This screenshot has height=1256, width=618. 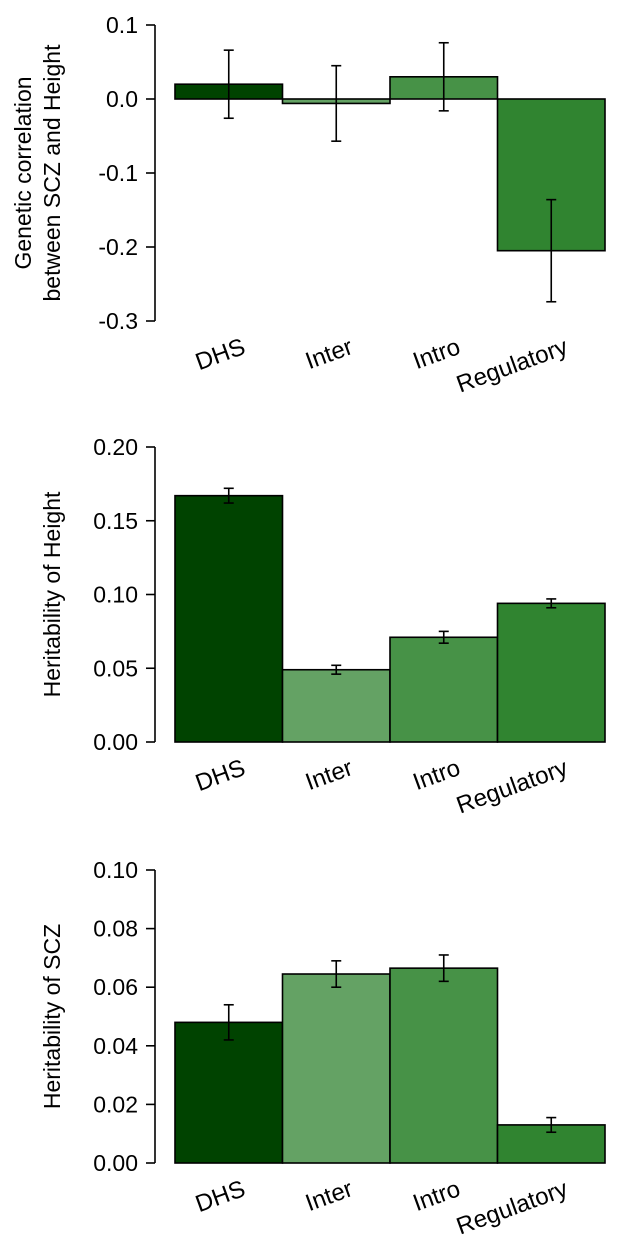 I want to click on y-tick-label: -0.3, so click(x=118, y=321).